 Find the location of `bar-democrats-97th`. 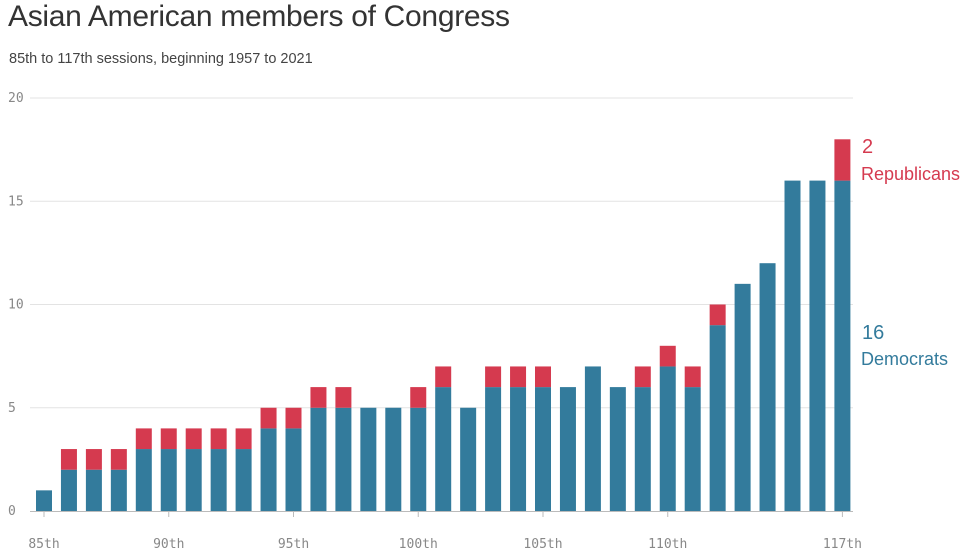

bar-democrats-97th is located at coordinates (343, 459).